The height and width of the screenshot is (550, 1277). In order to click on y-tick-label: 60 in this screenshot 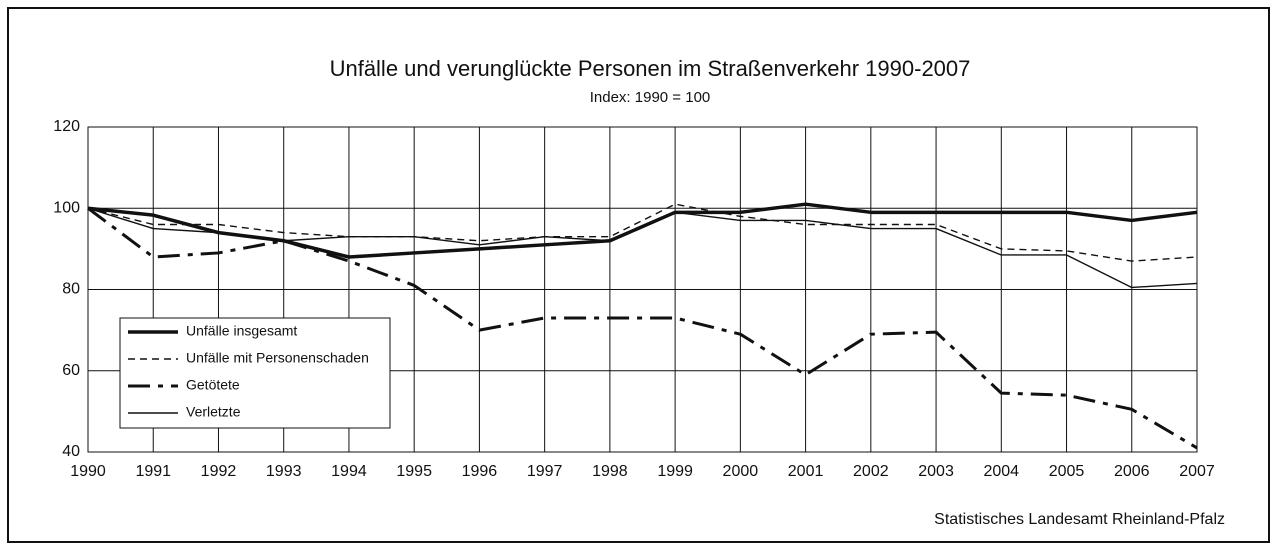, I will do `click(71, 370)`.